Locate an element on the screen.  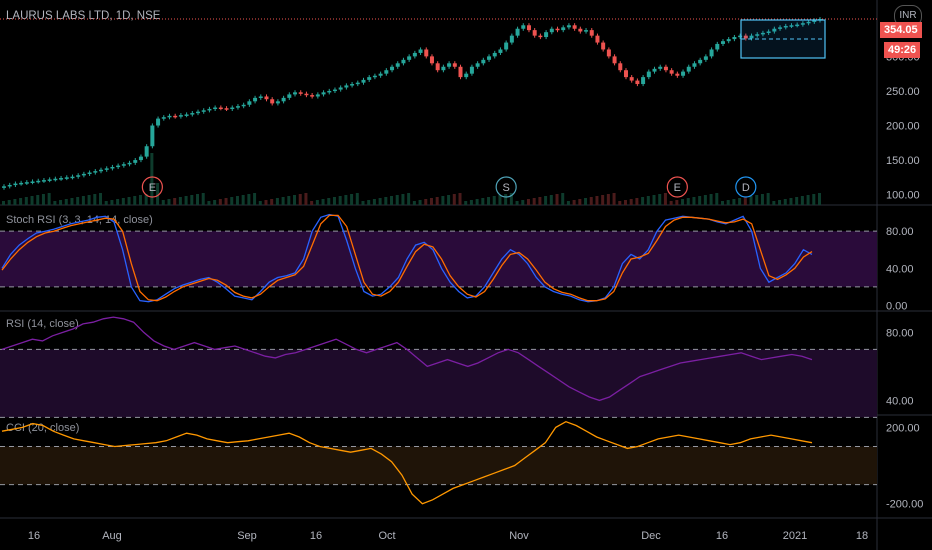
rsi-title: RSI (14, close) is located at coordinates (42, 324).